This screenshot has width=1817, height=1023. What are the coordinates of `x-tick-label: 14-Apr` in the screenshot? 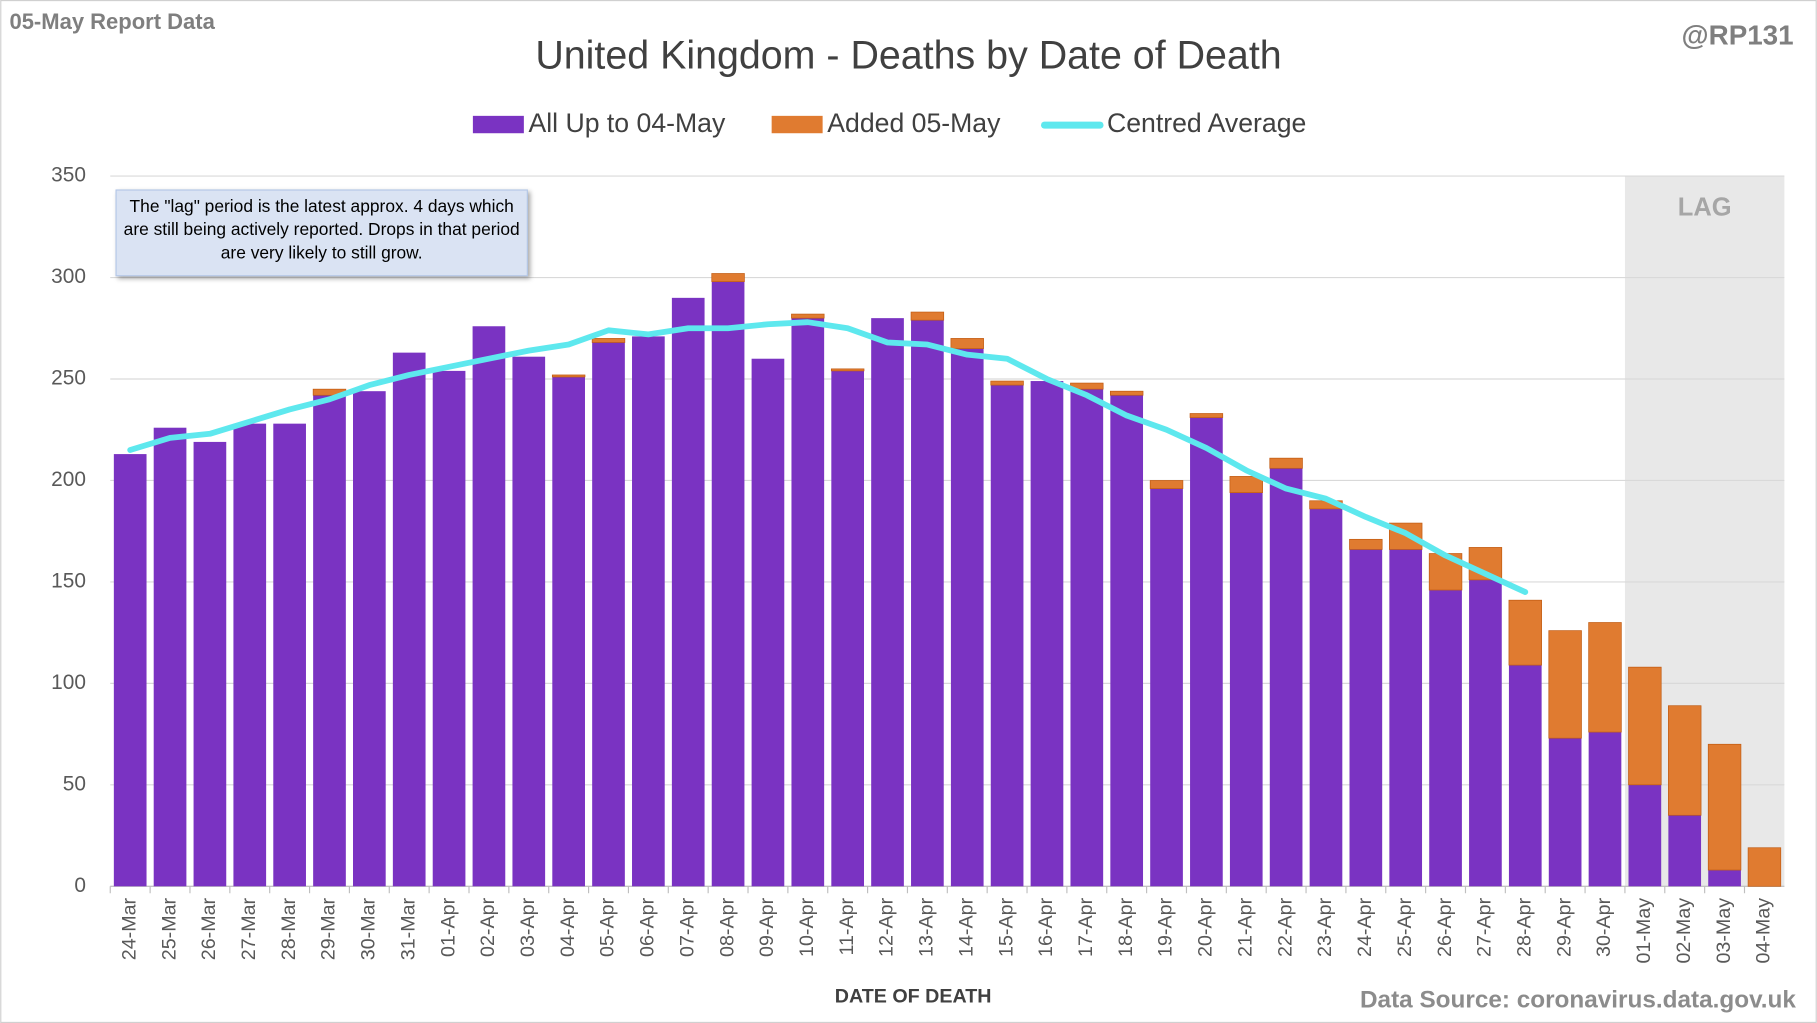 It's located at (966, 927).